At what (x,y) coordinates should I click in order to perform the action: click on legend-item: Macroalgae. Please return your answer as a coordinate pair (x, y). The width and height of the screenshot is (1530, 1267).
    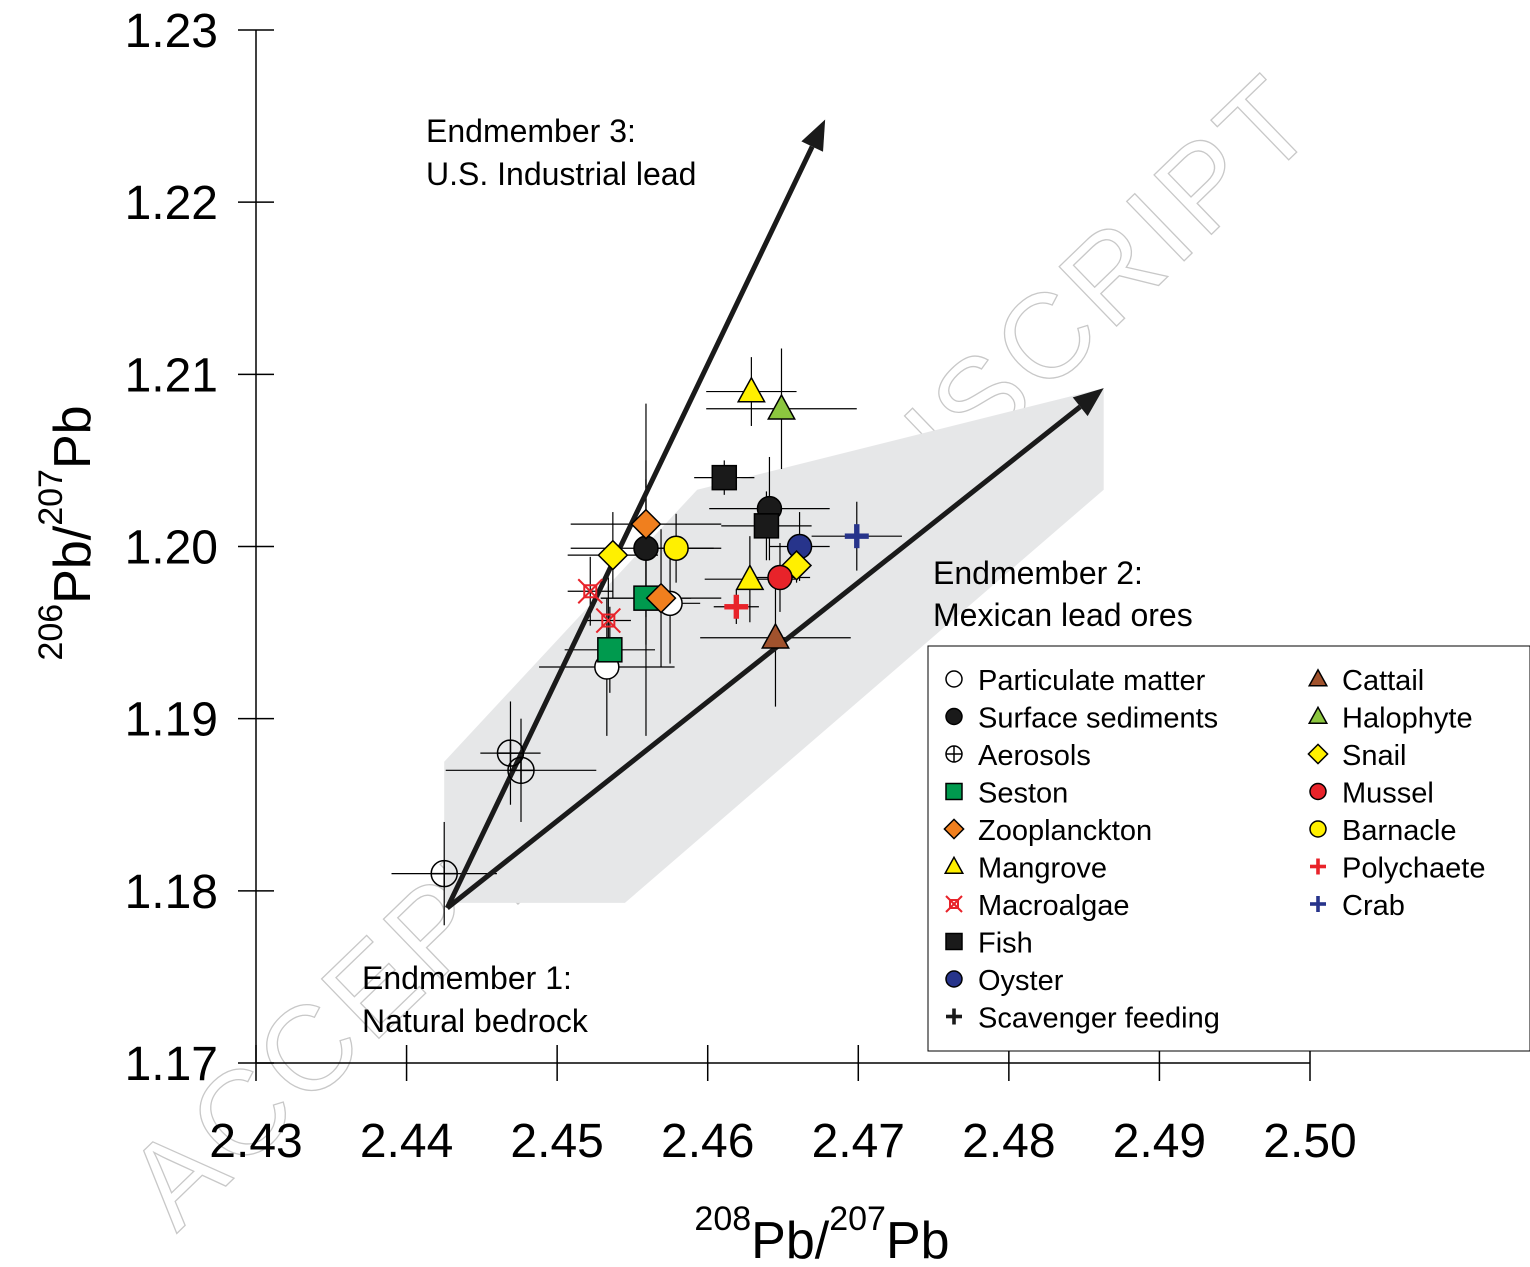
    Looking at the image, I should click on (1037, 906).